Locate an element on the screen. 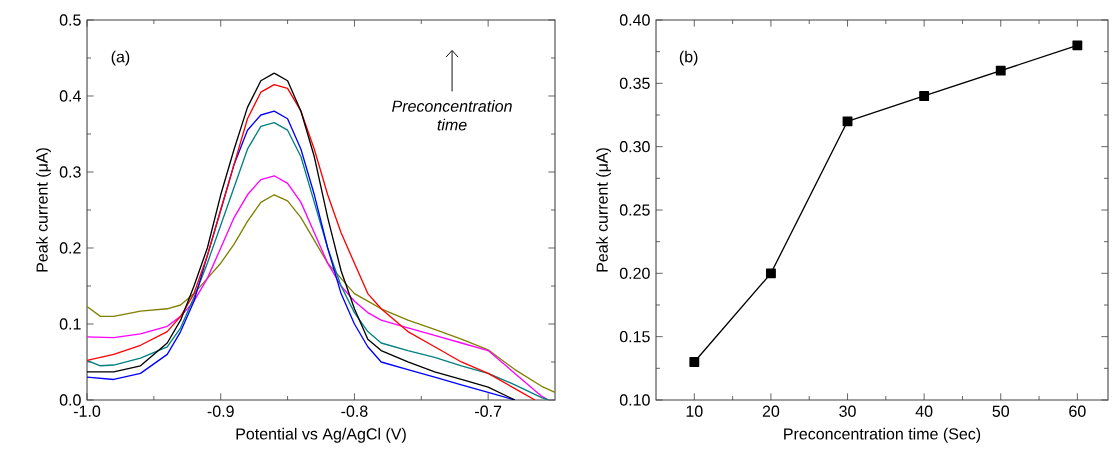  x-tick-label: 30 is located at coordinates (847, 411).